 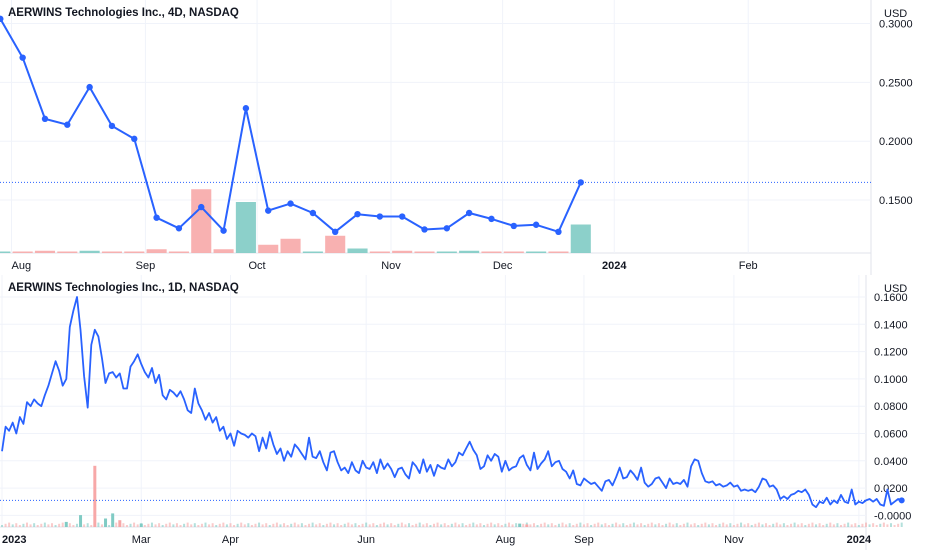 What do you see at coordinates (14, 540) in the screenshot?
I see `x-tick-label: 2023` at bounding box center [14, 540].